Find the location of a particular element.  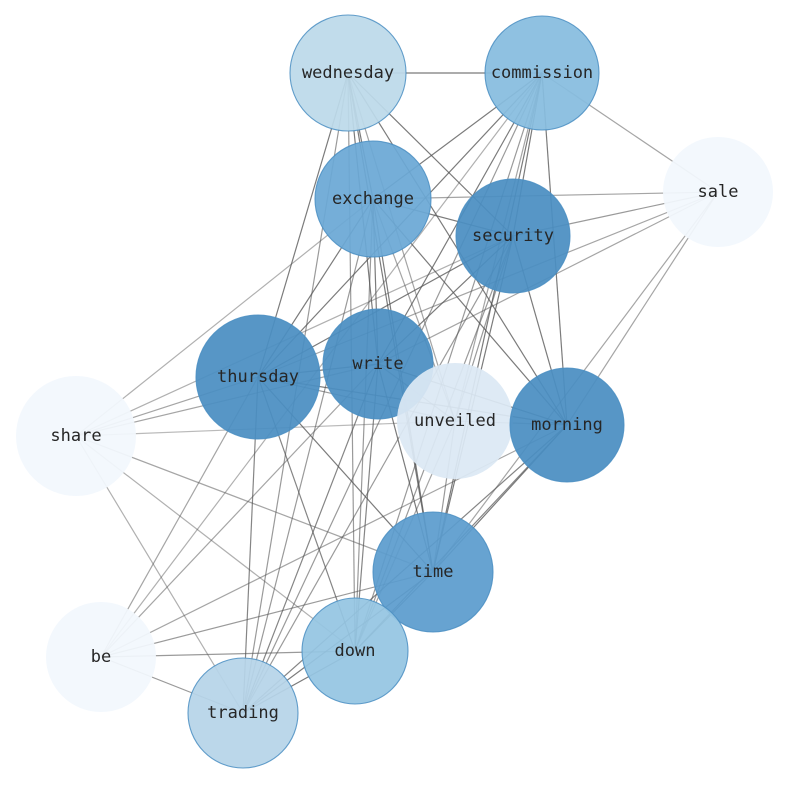

graph-node-label-trading: trading is located at coordinates (243, 713).